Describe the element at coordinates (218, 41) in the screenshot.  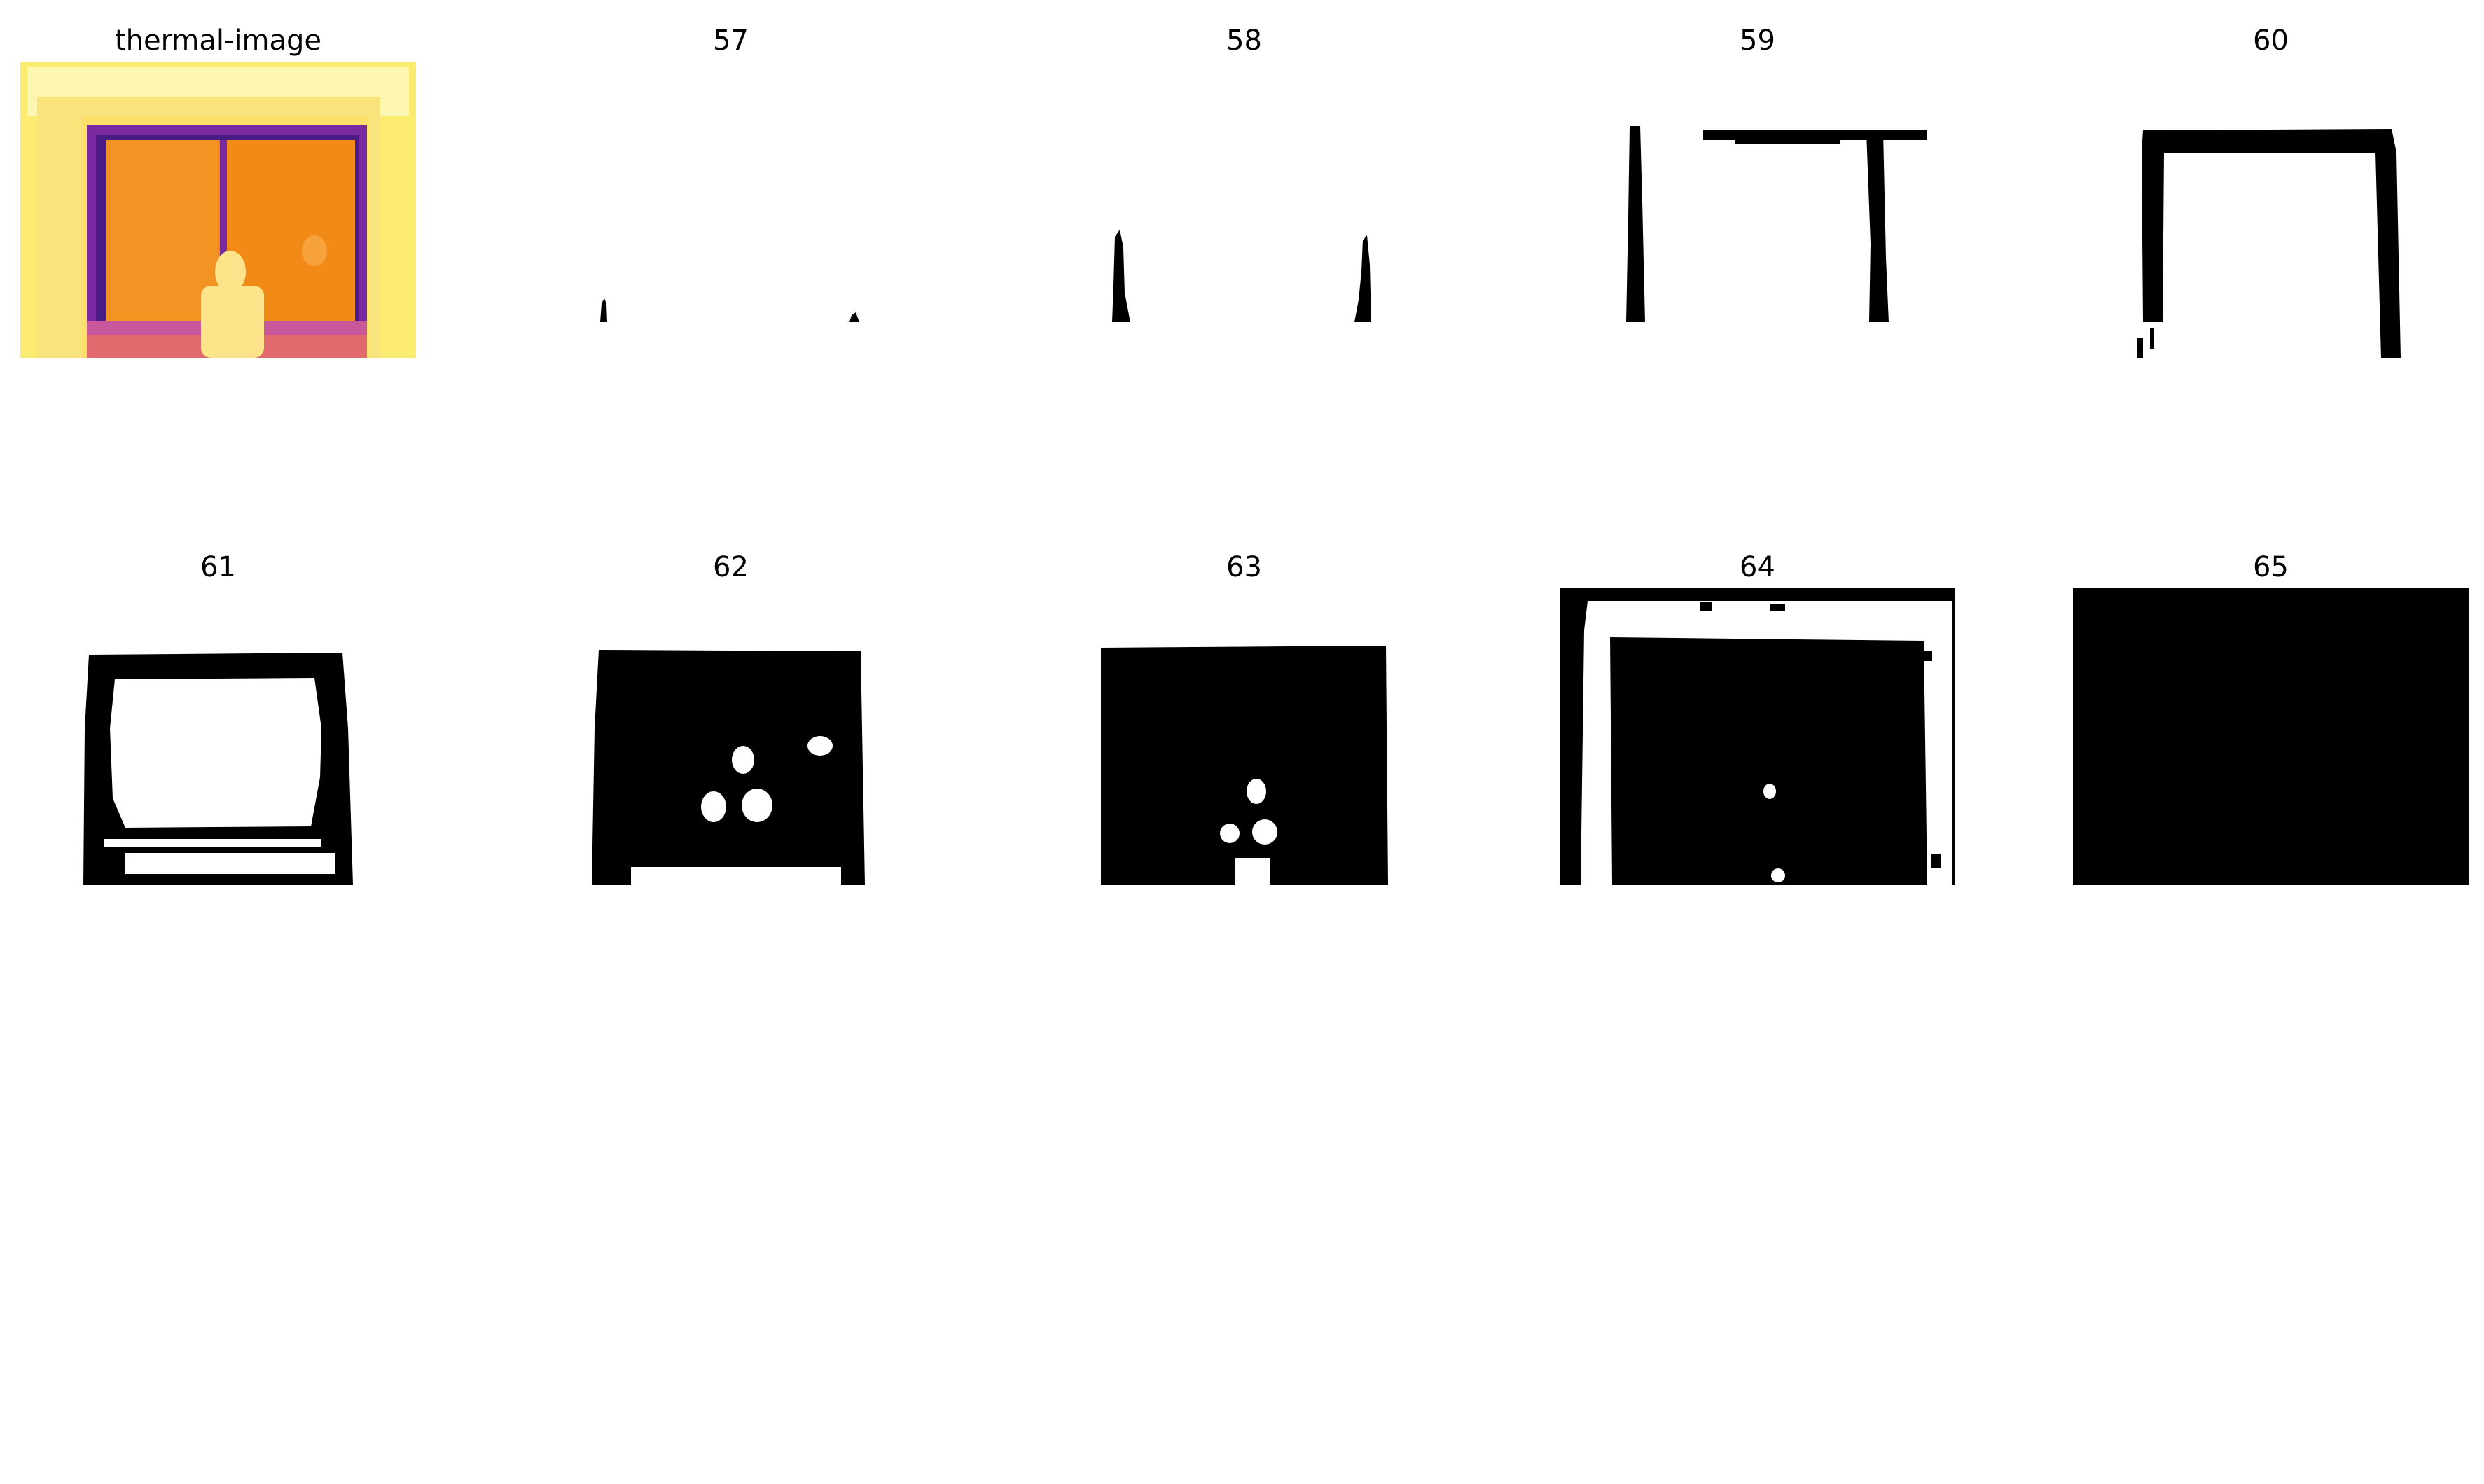
I see `panel-title: thermal-image` at that location.